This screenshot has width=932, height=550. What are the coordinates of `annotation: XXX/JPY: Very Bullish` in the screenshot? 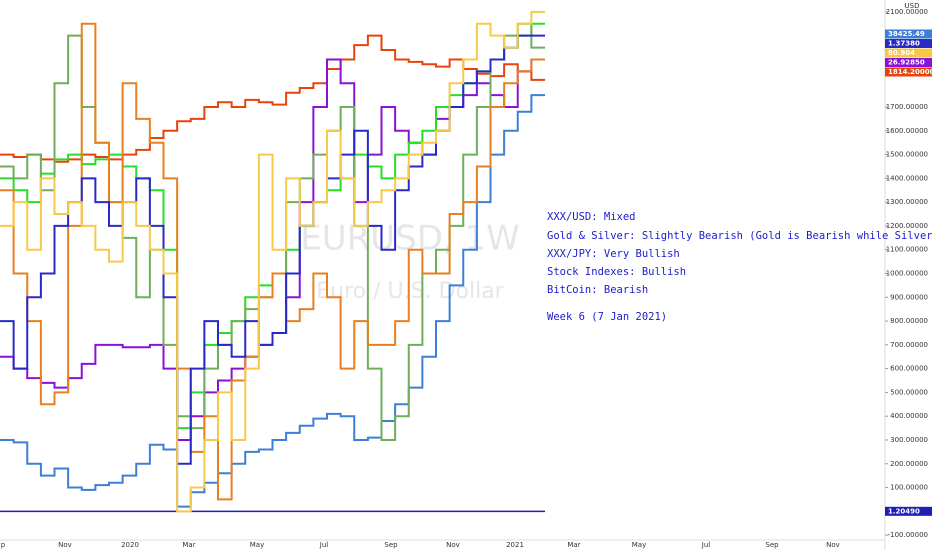 It's located at (613, 254).